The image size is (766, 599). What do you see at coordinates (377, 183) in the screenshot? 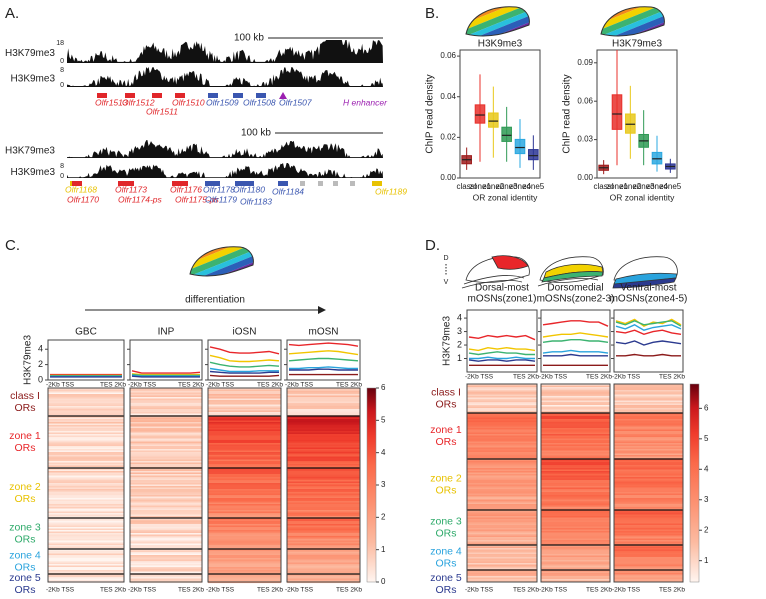
I see `gene` at bounding box center [377, 183].